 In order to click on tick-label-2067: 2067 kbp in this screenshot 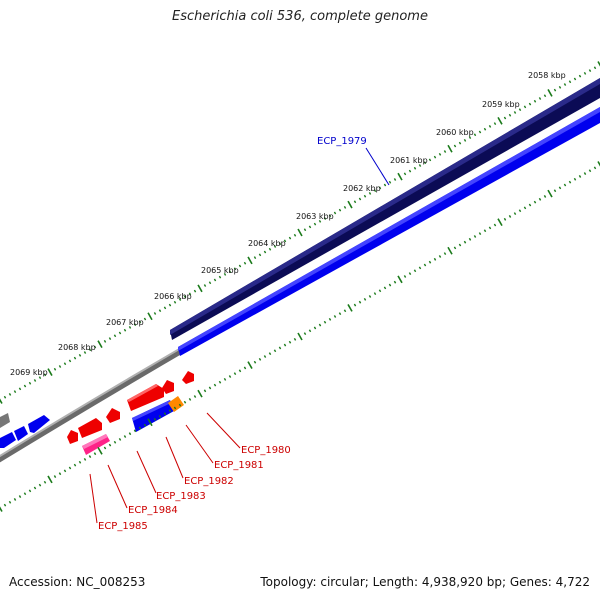, I will do `click(125, 322)`.